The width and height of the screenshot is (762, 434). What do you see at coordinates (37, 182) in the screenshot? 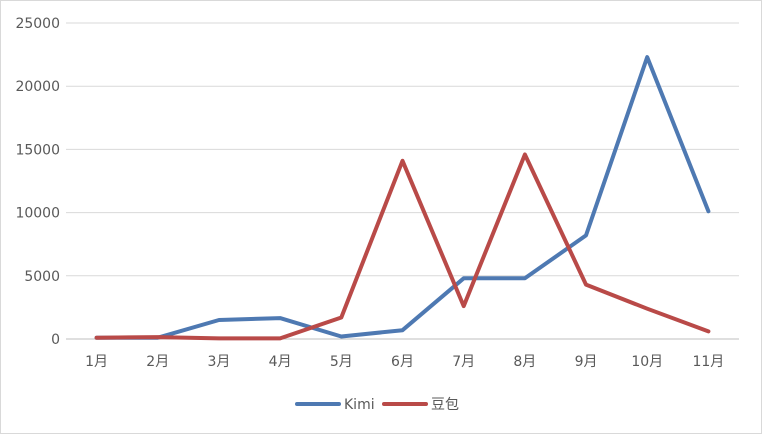
I see `y-axis-ticks: 0 5000 10000 15000 20000 25000` at bounding box center [37, 182].